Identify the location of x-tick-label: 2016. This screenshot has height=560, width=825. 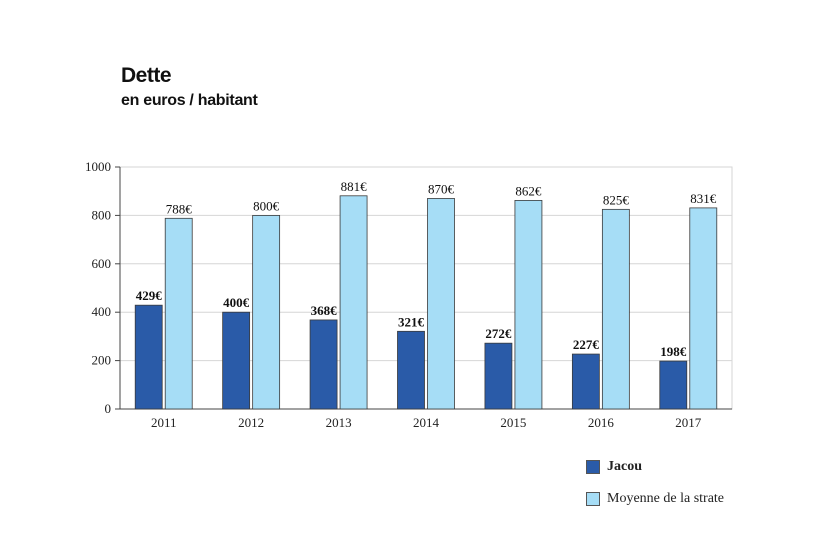
(601, 422).